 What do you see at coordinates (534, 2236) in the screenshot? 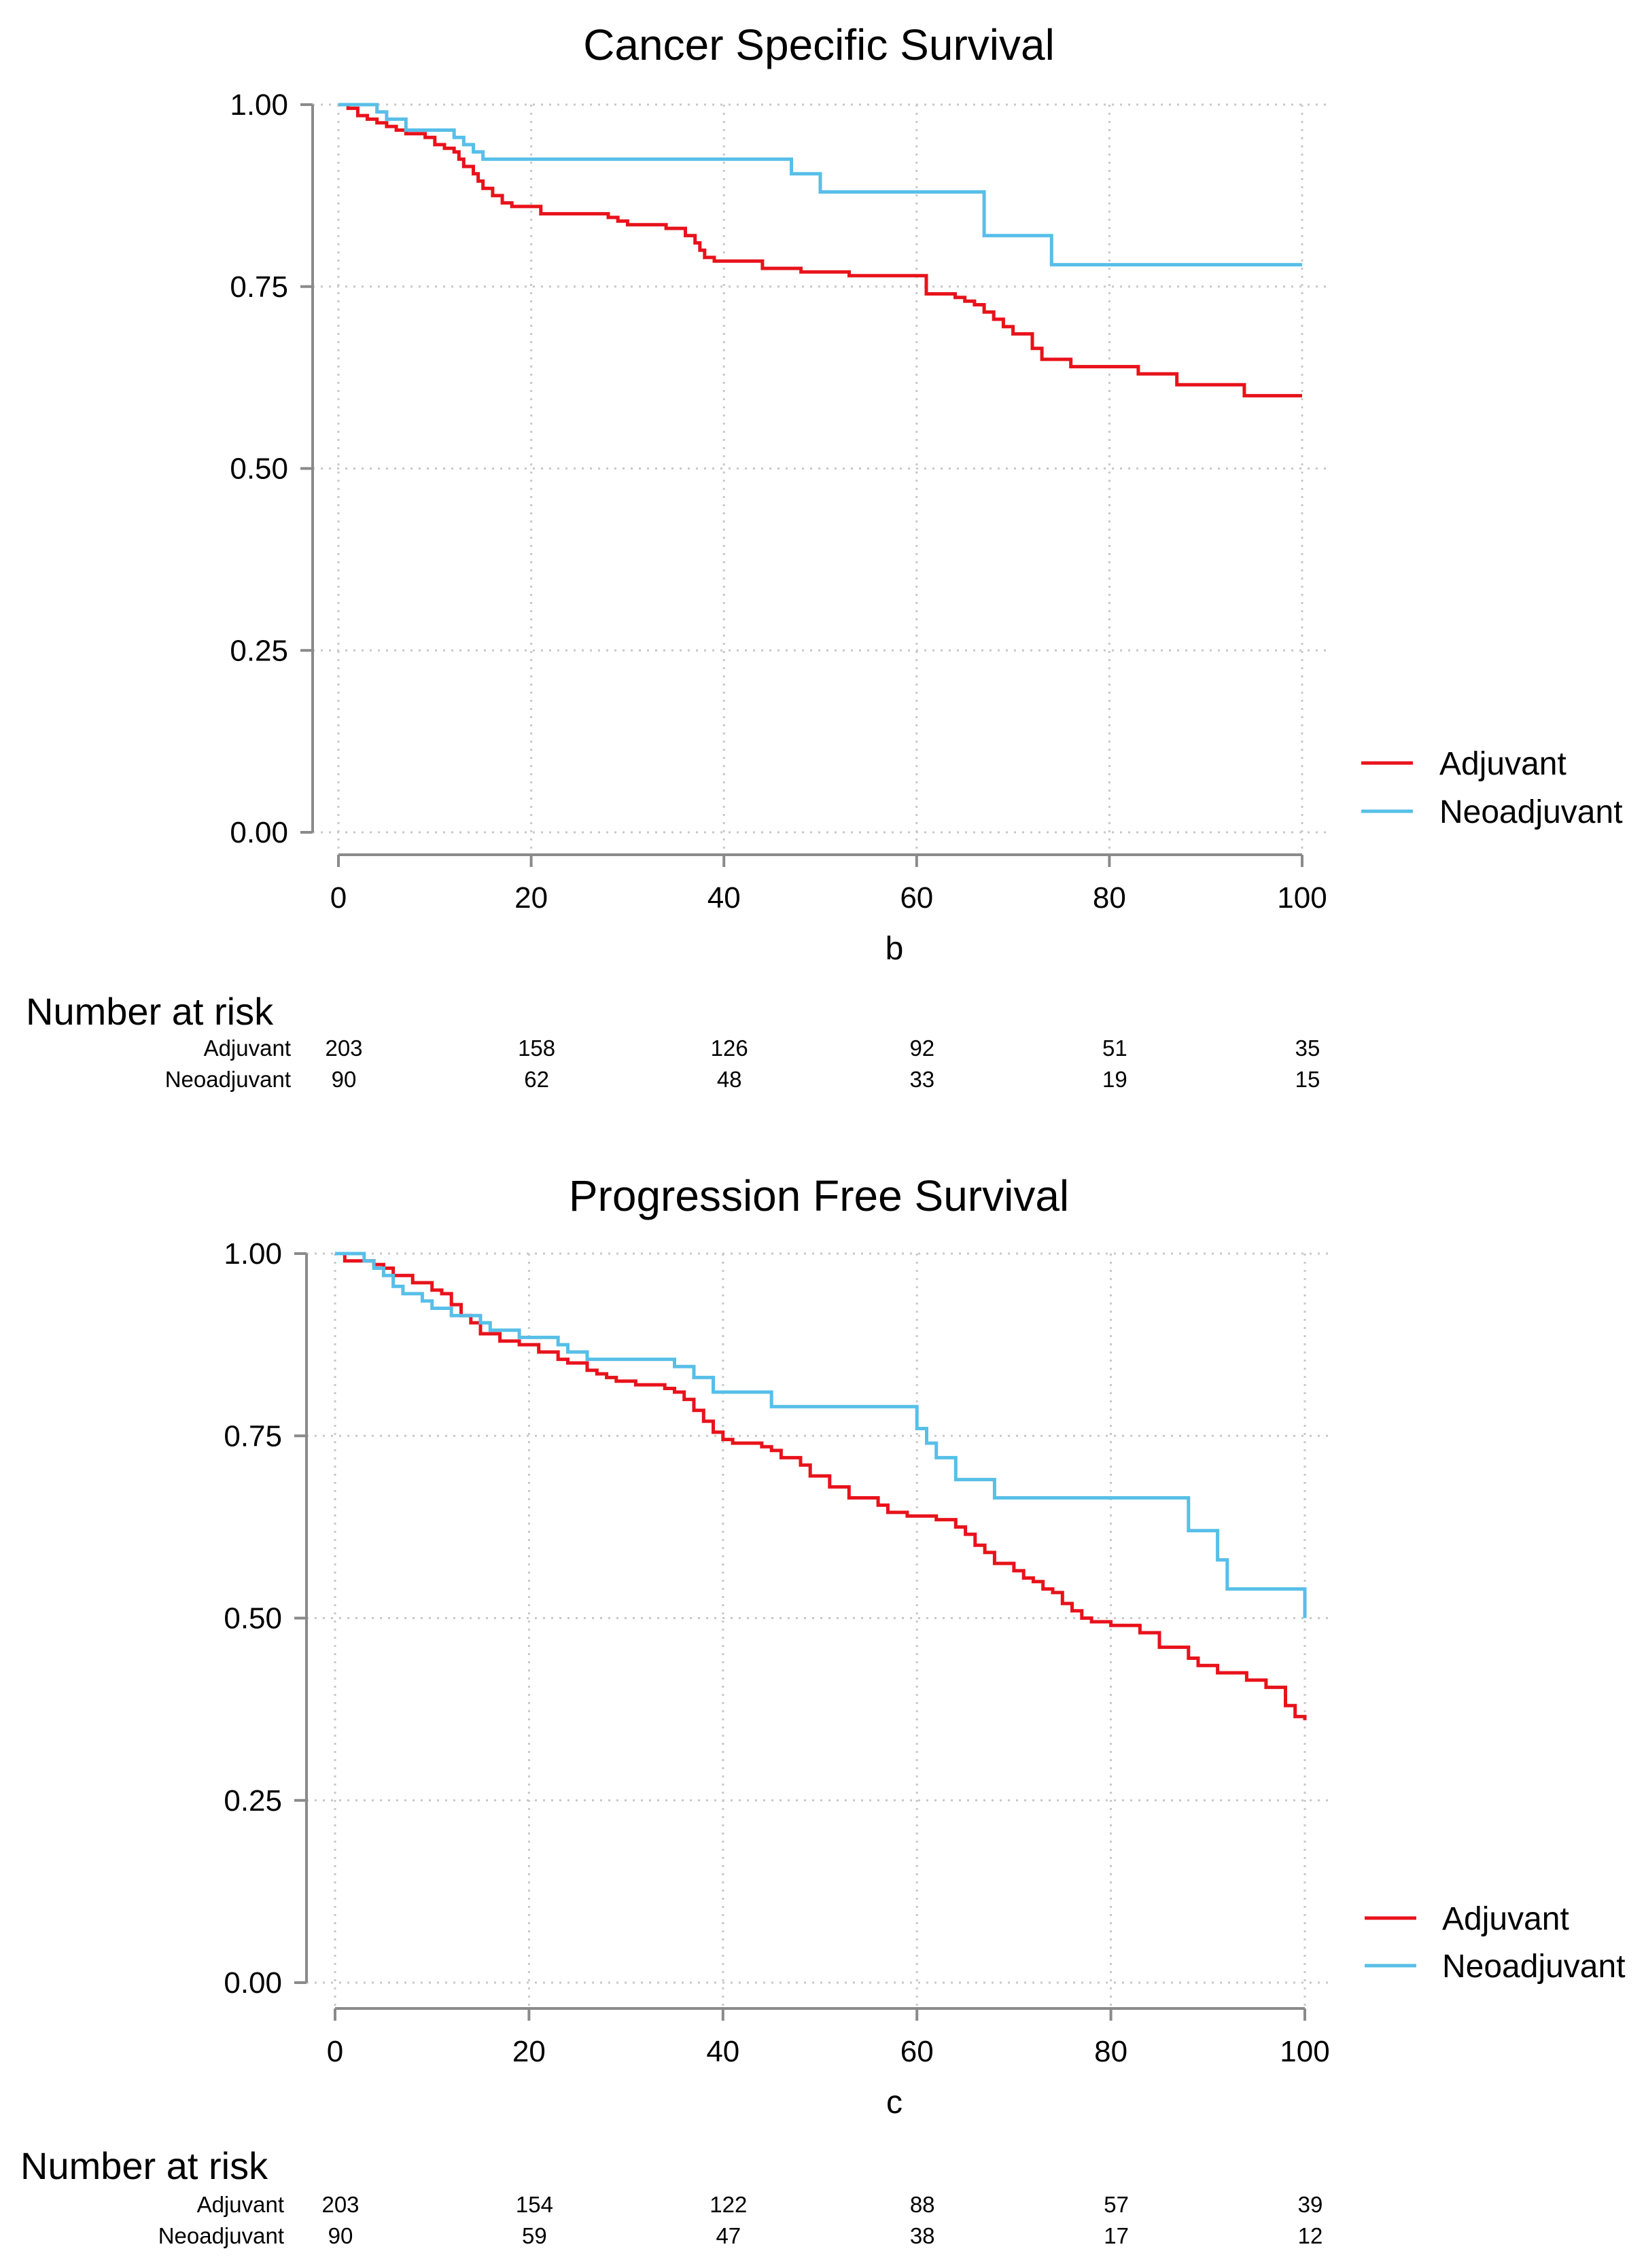
I see `risk-value: 59` at bounding box center [534, 2236].